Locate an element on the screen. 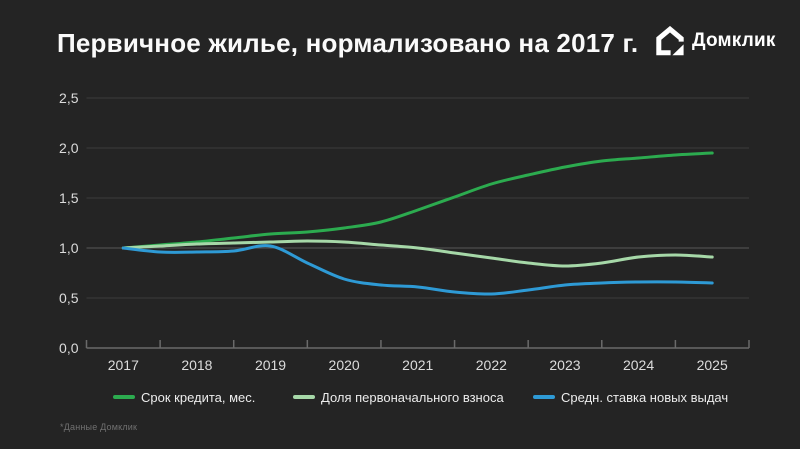 This screenshot has height=449, width=800. legend-item-1: Доля первоначального взноса is located at coordinates (398, 397).